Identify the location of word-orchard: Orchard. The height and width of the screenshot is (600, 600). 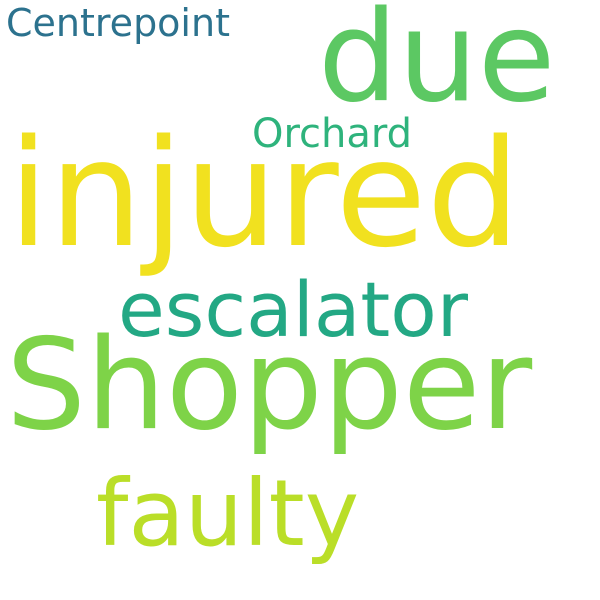
(332, 134).